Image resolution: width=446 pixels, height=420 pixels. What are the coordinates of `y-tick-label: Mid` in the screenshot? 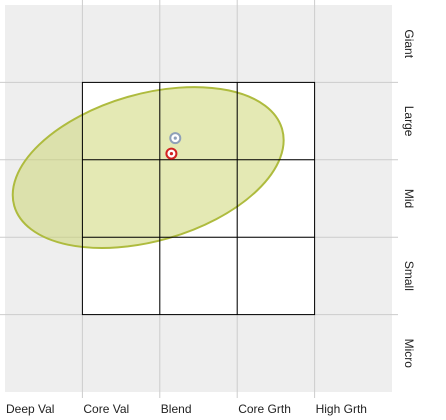 It's located at (409, 198).